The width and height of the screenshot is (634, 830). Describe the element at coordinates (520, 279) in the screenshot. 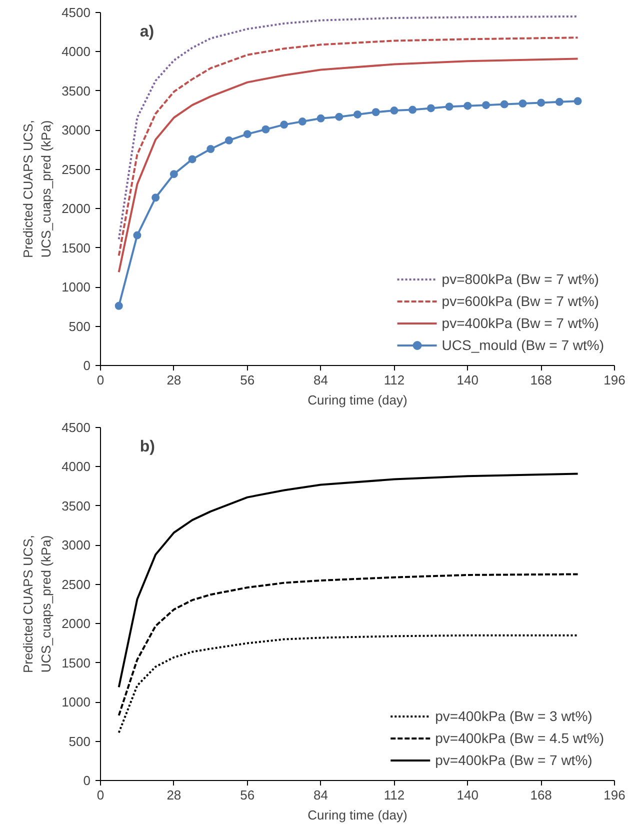

I see `legend-label: pv=800kPa (Bw = 7 wt%)` at that location.